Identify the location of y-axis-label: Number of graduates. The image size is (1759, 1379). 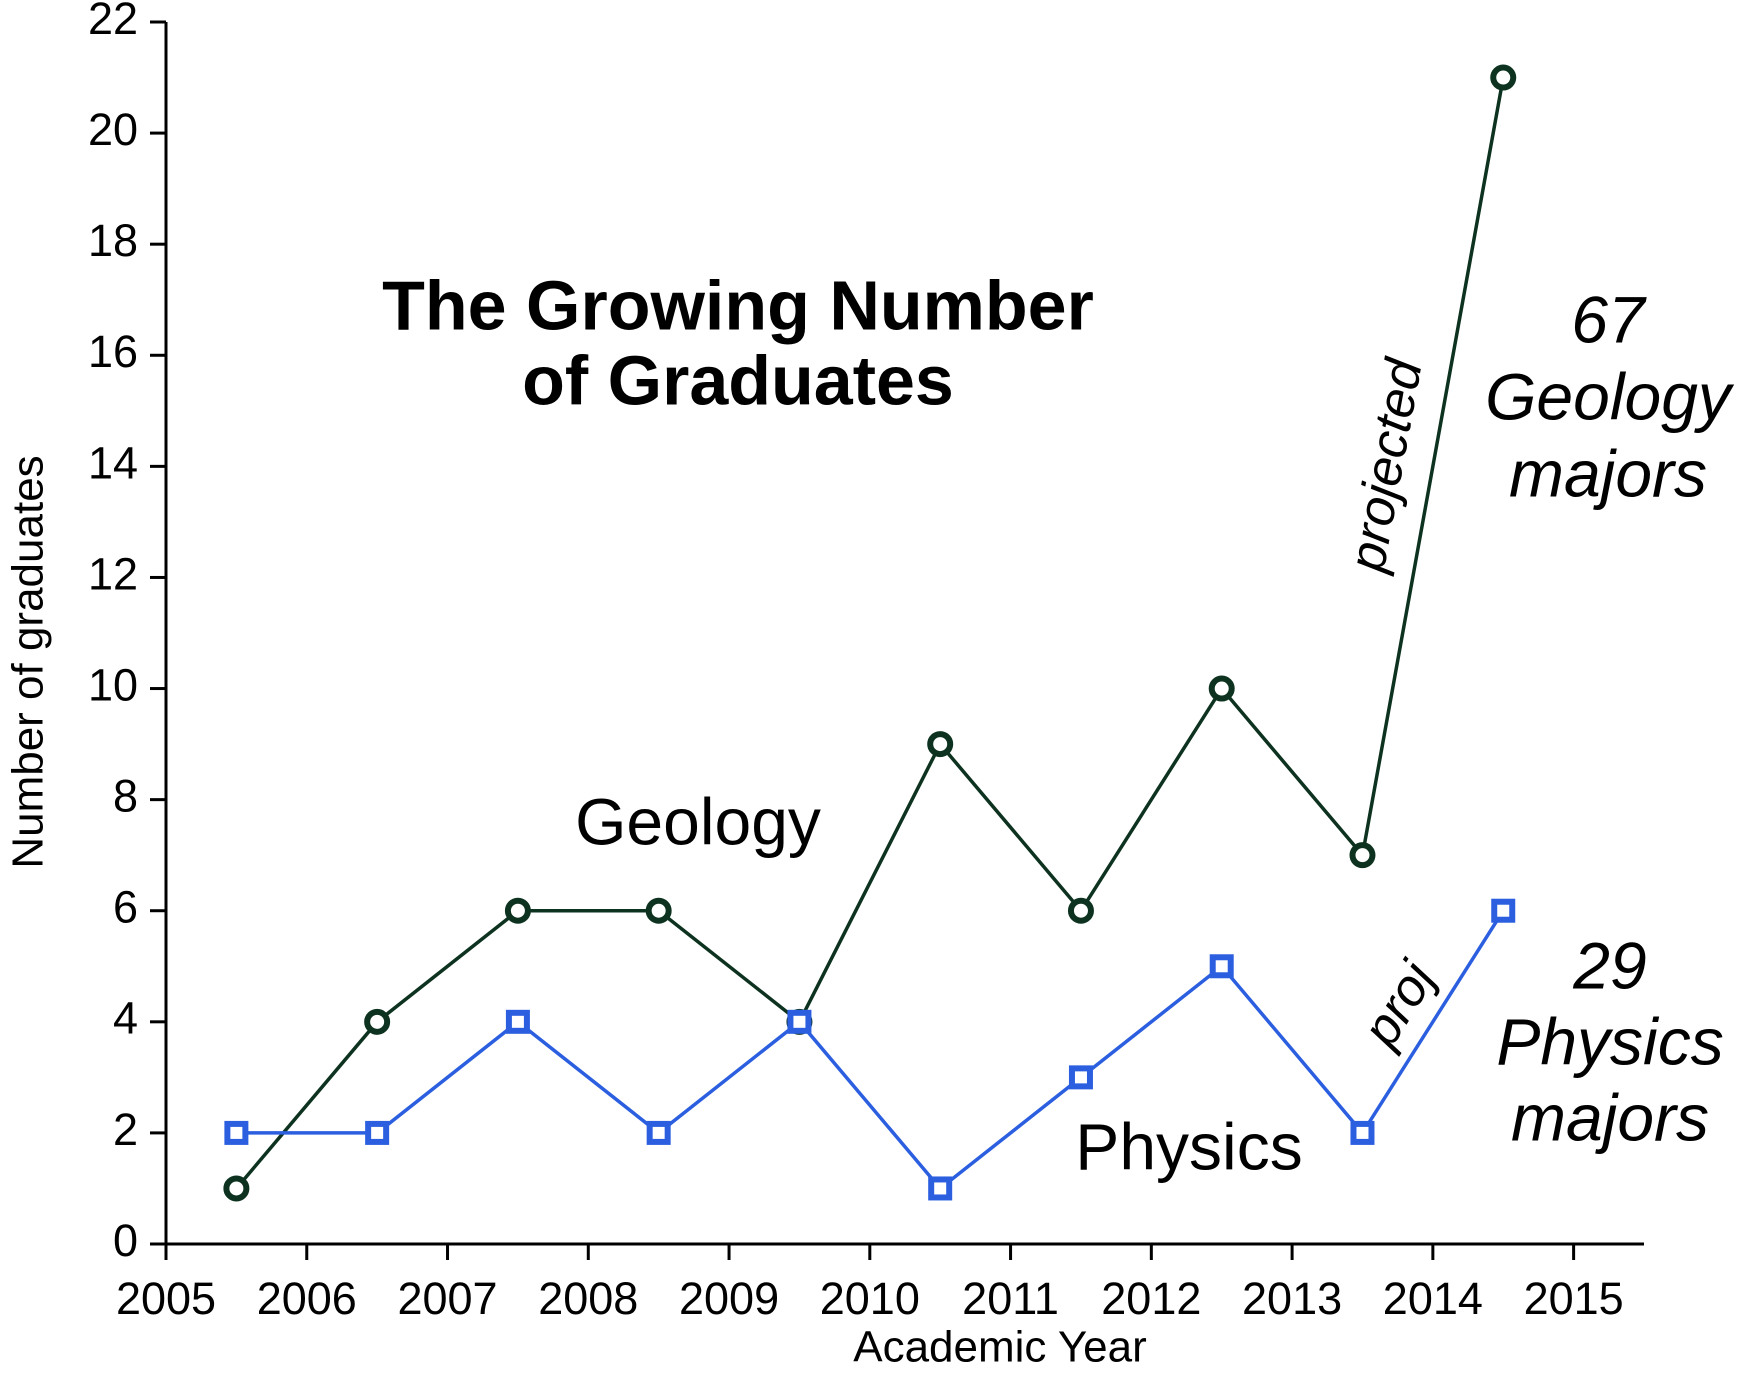
(28, 661).